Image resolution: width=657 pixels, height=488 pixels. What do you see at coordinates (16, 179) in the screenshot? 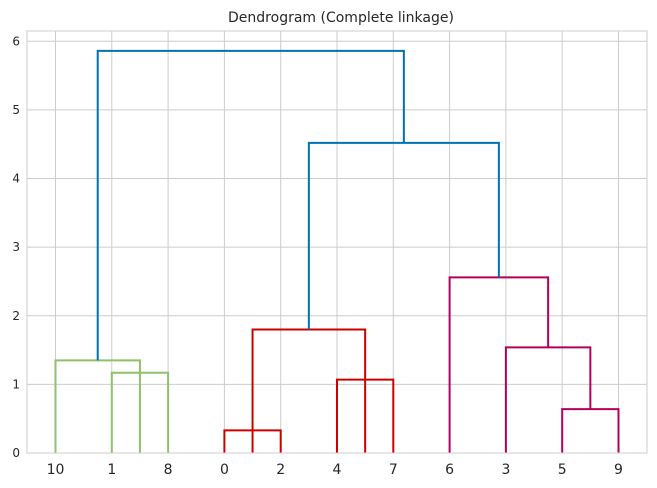
I see `y-tick-label: 4` at bounding box center [16, 179].